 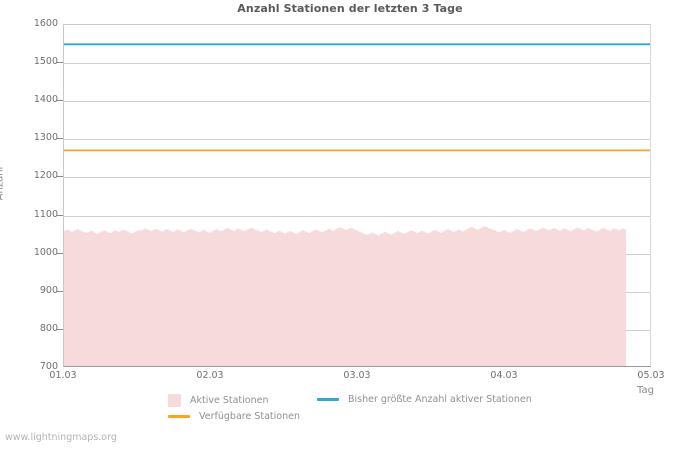 What do you see at coordinates (45, 23) in the screenshot?
I see `y-axis-tick-label: 1600` at bounding box center [45, 23].